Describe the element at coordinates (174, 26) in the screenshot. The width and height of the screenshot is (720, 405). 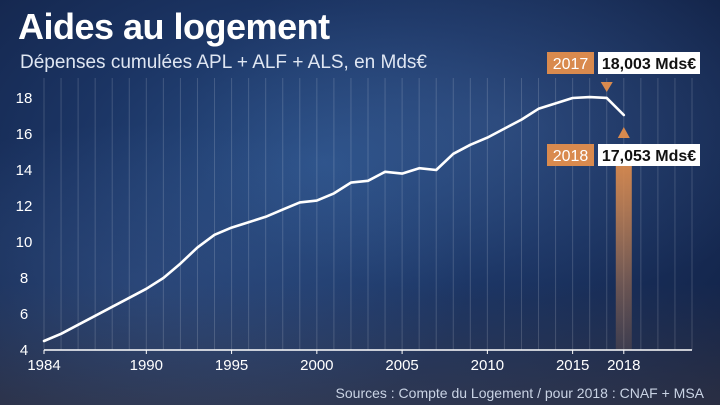
I see `chart-title: Aides au logement` at that location.